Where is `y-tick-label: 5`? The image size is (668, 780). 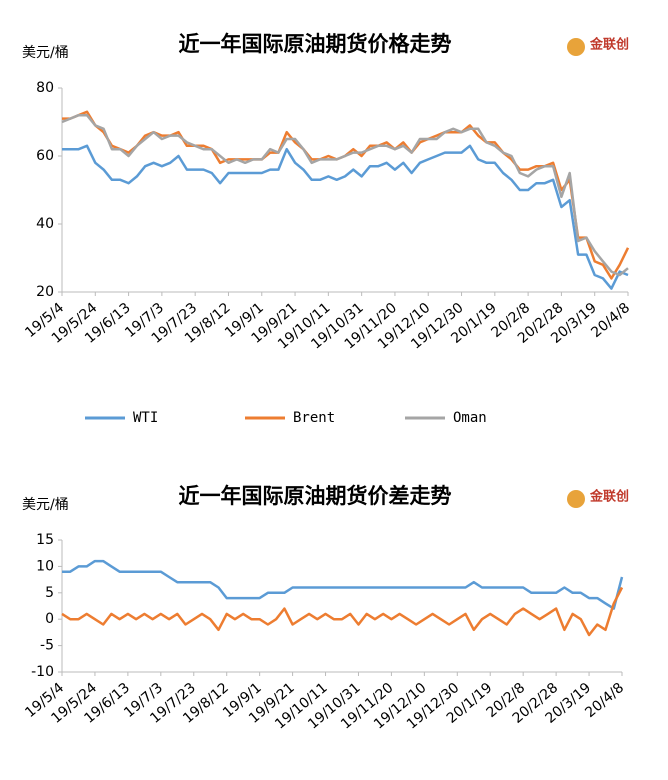 y-tick-label: 5 is located at coordinates (49, 593).